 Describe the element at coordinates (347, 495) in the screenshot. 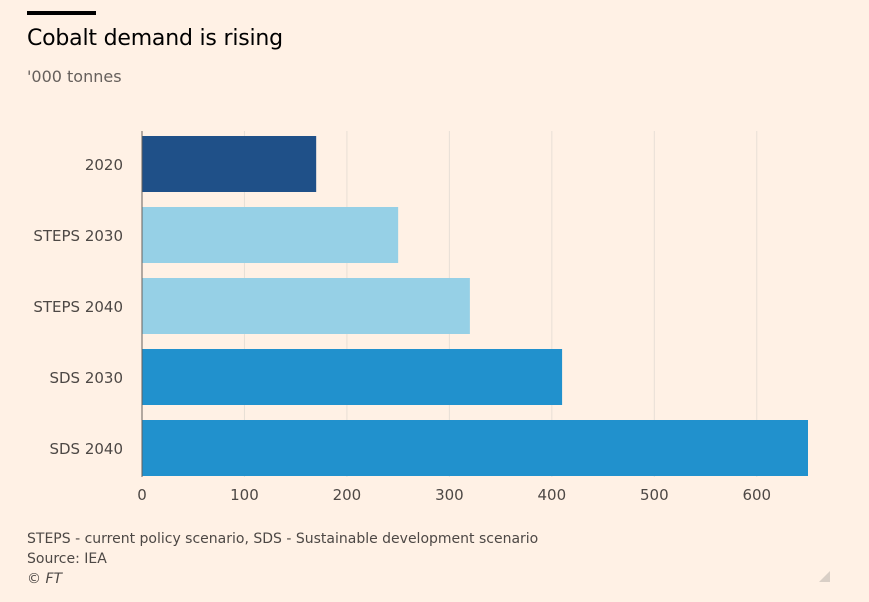

I see `x-tick-label: 200` at that location.